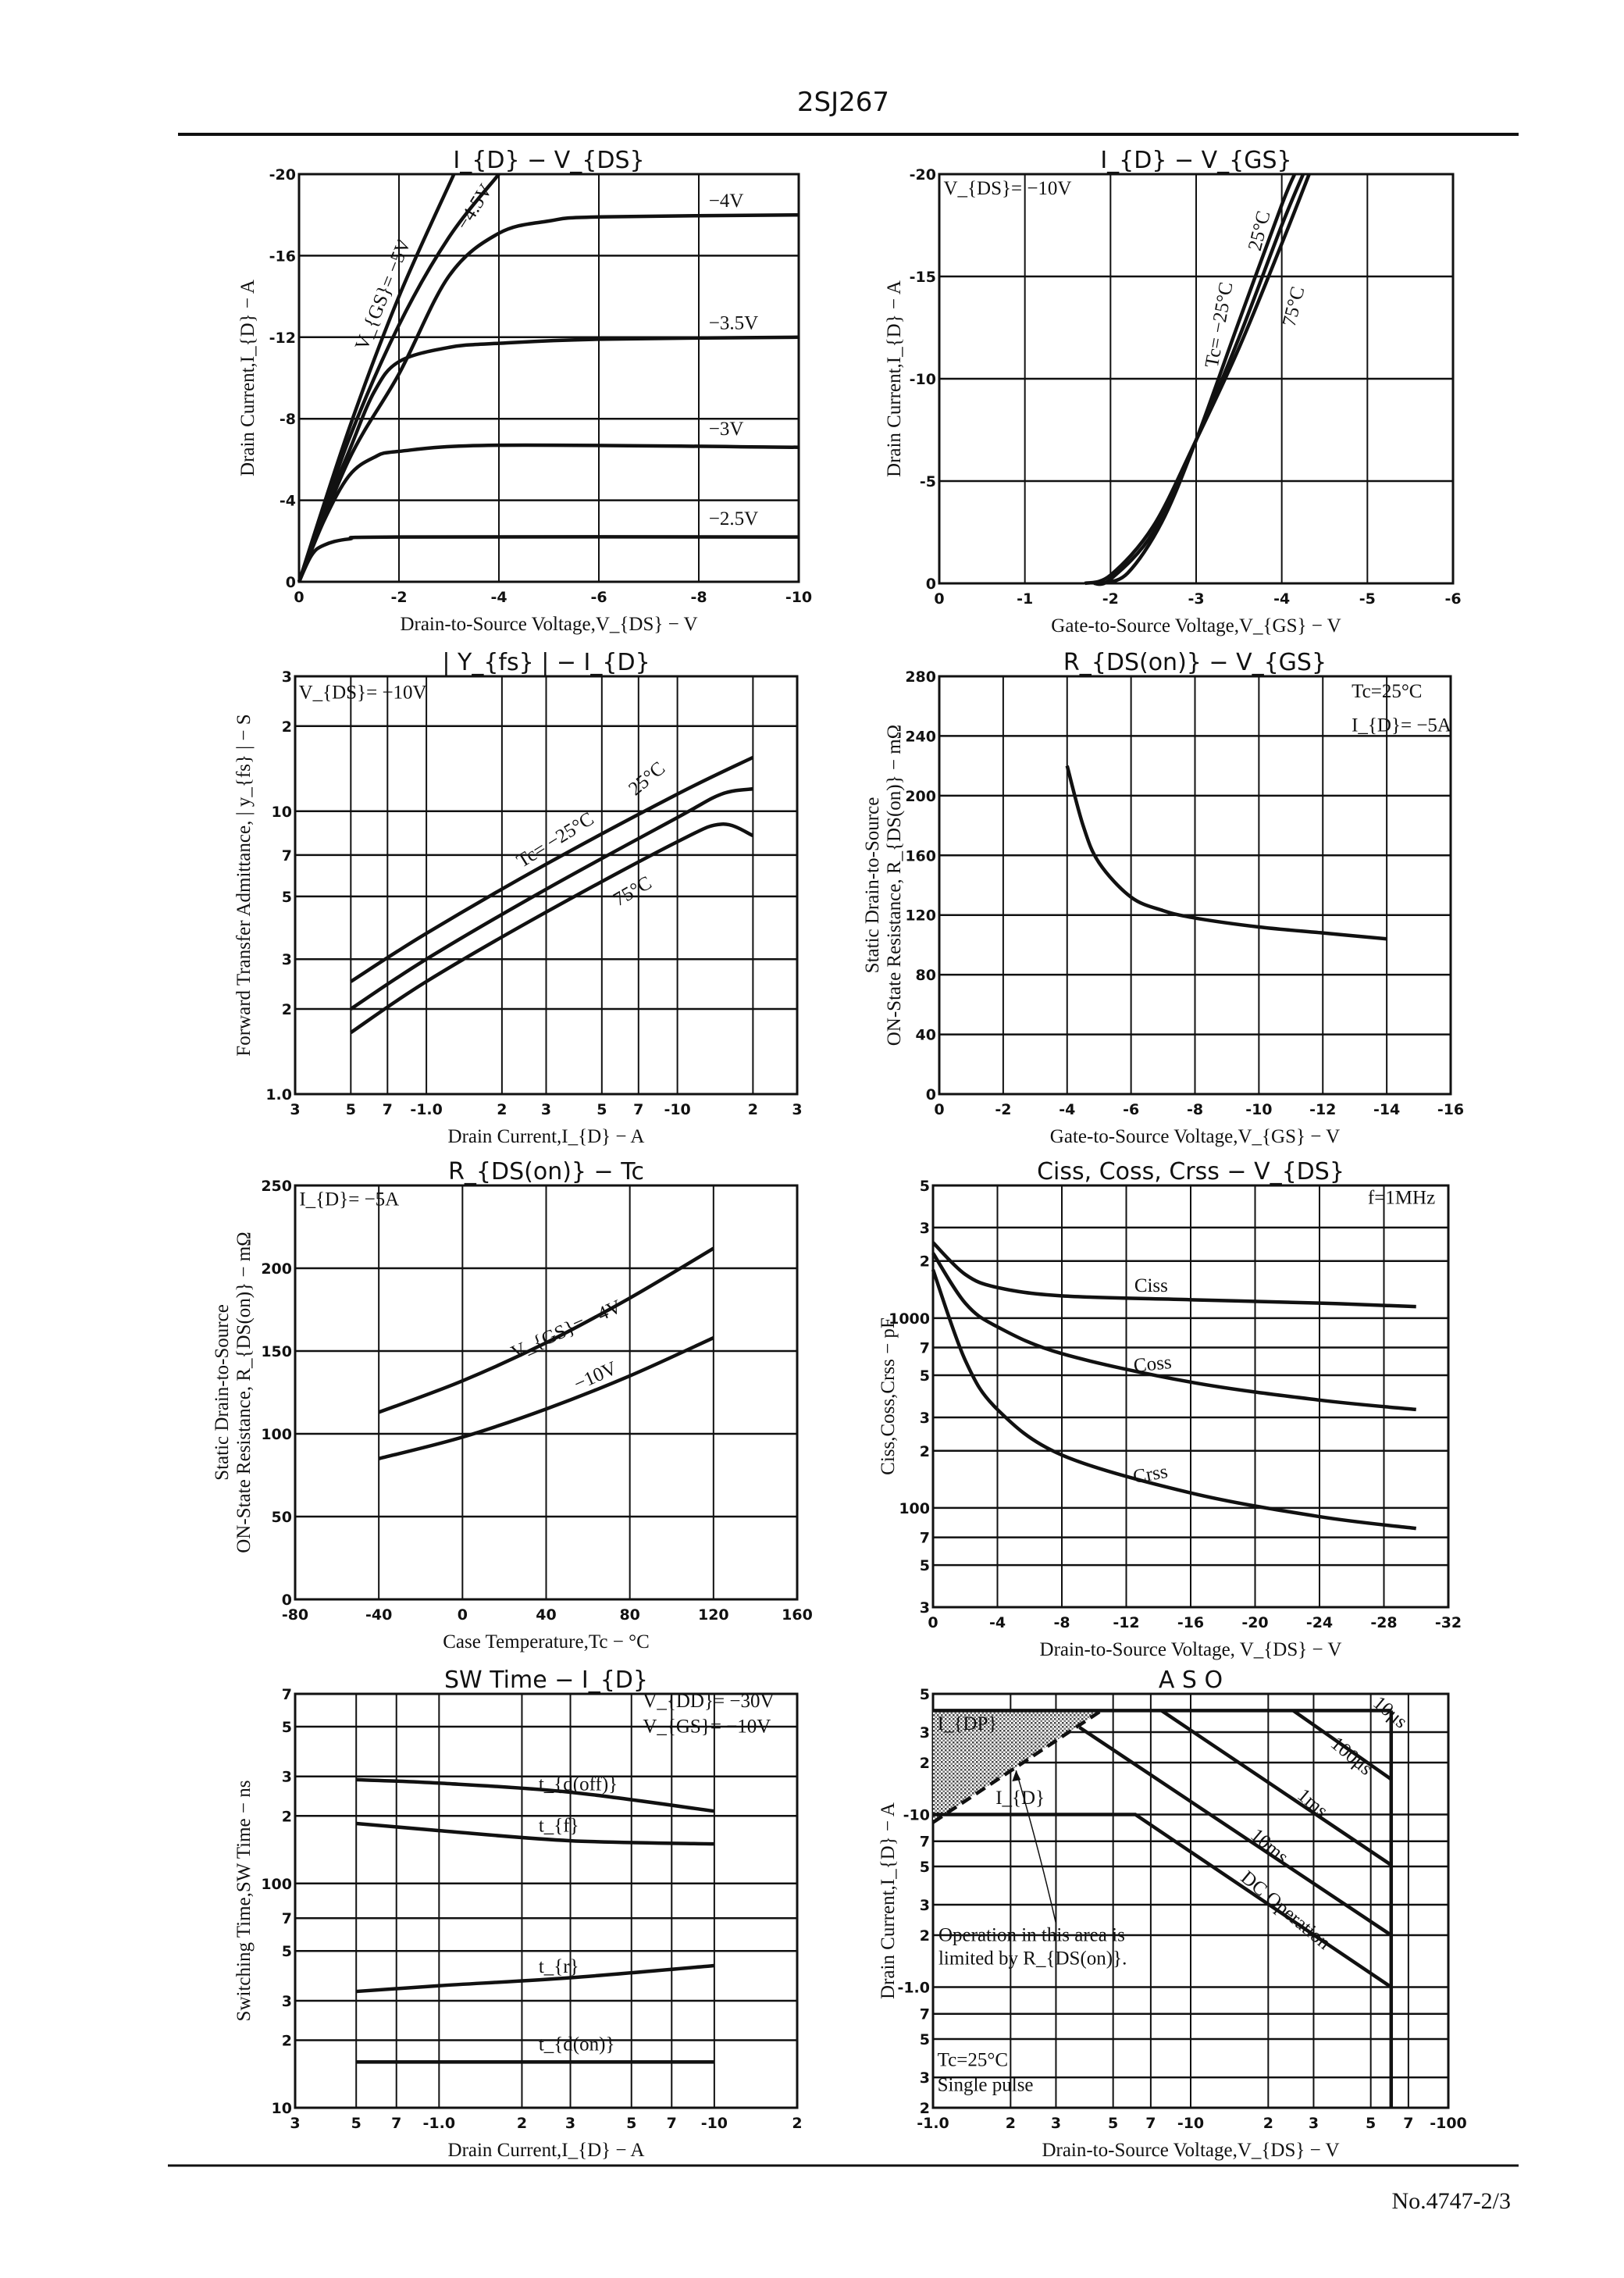 This screenshot has width=1624, height=2278. I want to click on x-axis-label: Gate-to-Source Voltage,V_{GS} − V, so click(1195, 1136).